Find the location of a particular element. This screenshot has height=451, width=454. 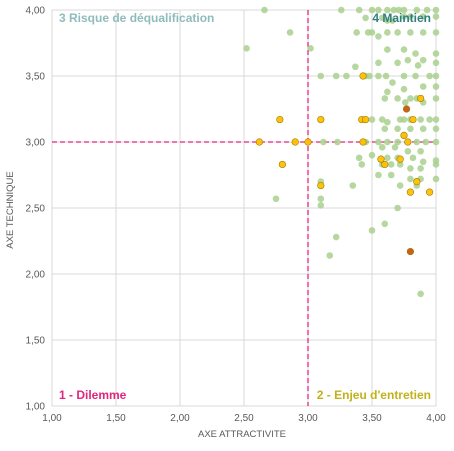

y-tick-label: 1,00 is located at coordinates (36, 407).